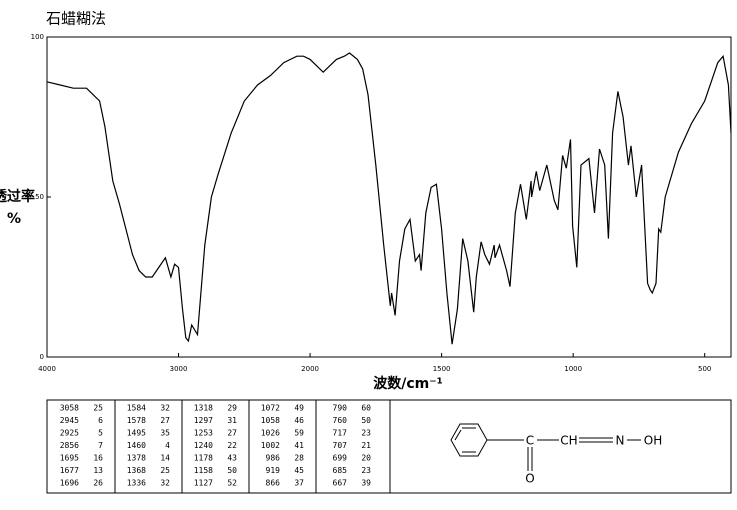 This screenshot has width=737, height=510. What do you see at coordinates (458, 435) in the screenshot?
I see `bond` at bounding box center [458, 435].